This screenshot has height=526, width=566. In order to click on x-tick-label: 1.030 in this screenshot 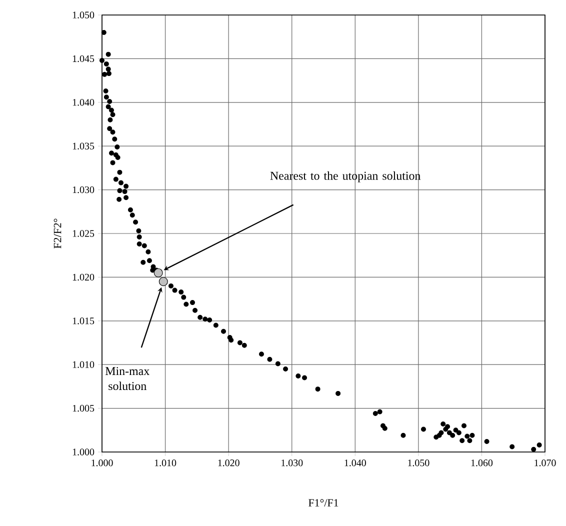, I will do `click(292, 463)`.